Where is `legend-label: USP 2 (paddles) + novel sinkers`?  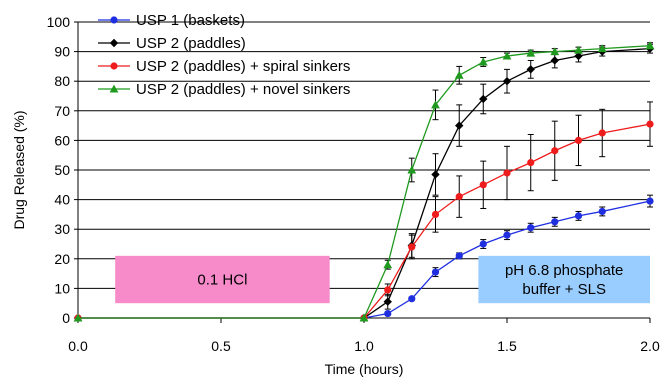 legend-label: USP 2 (paddles) + novel sinkers is located at coordinates (243, 89).